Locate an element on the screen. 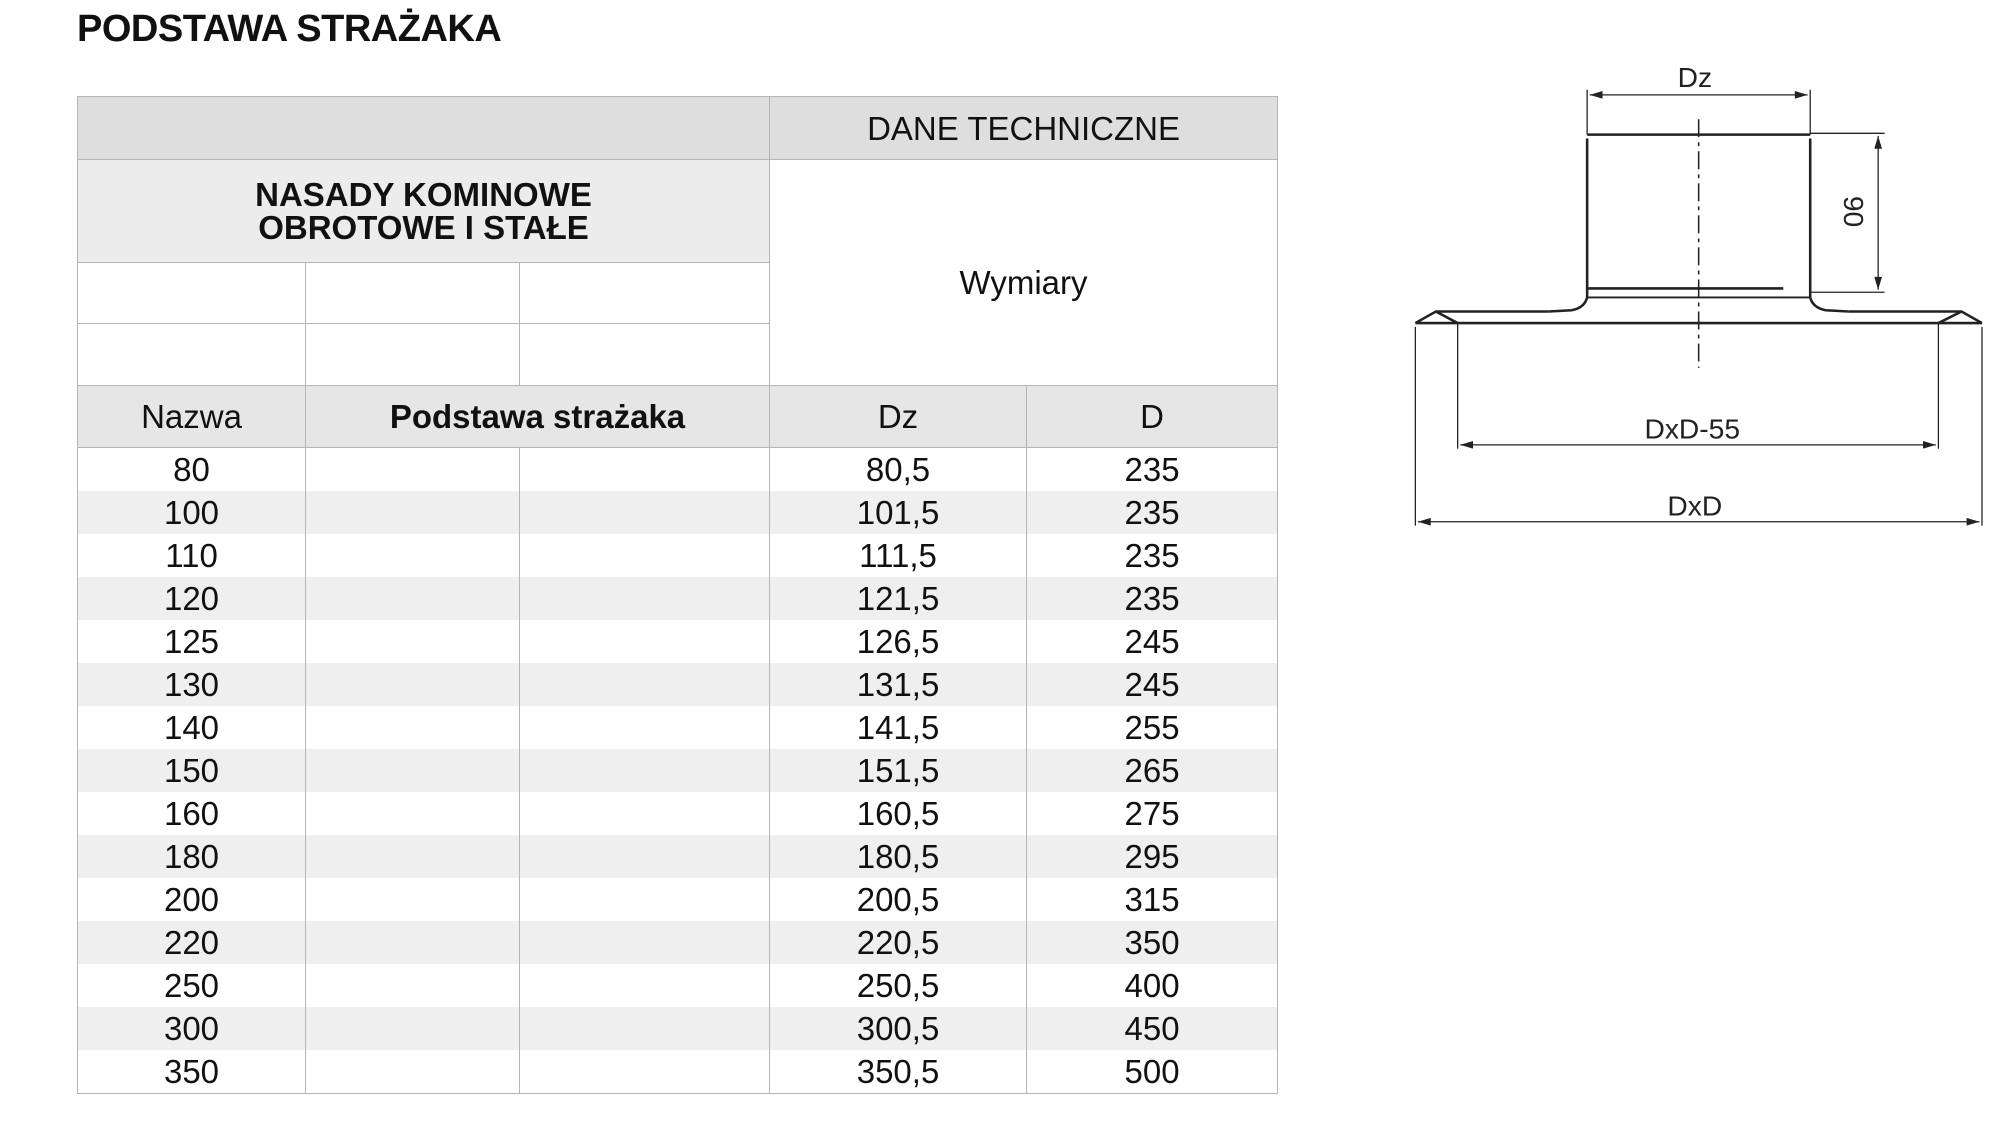 Image resolution: width=2000 pixels, height=1148 pixels. table-row: 150 151,5 265 is located at coordinates (678, 770).